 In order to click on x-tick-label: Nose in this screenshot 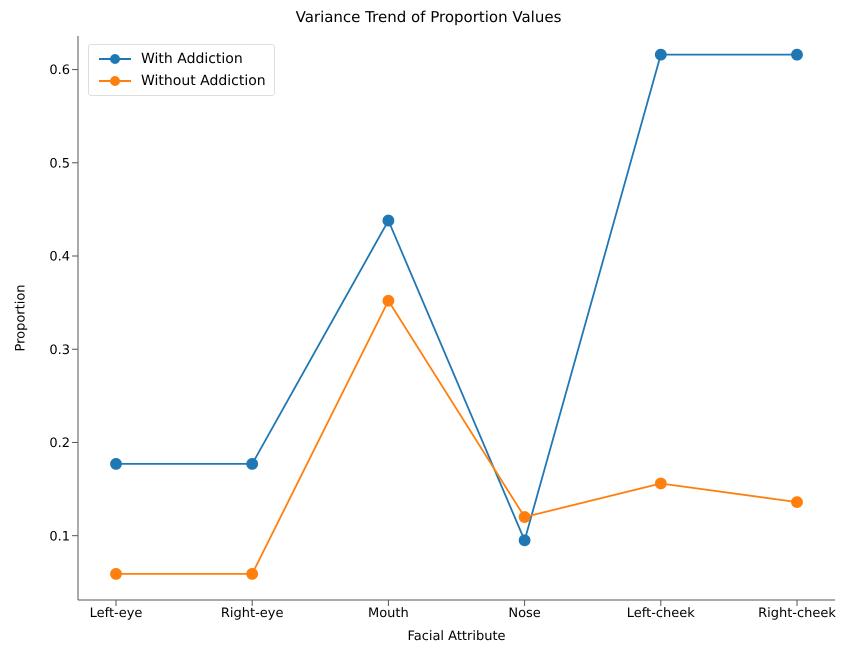, I will do `click(524, 614)`.